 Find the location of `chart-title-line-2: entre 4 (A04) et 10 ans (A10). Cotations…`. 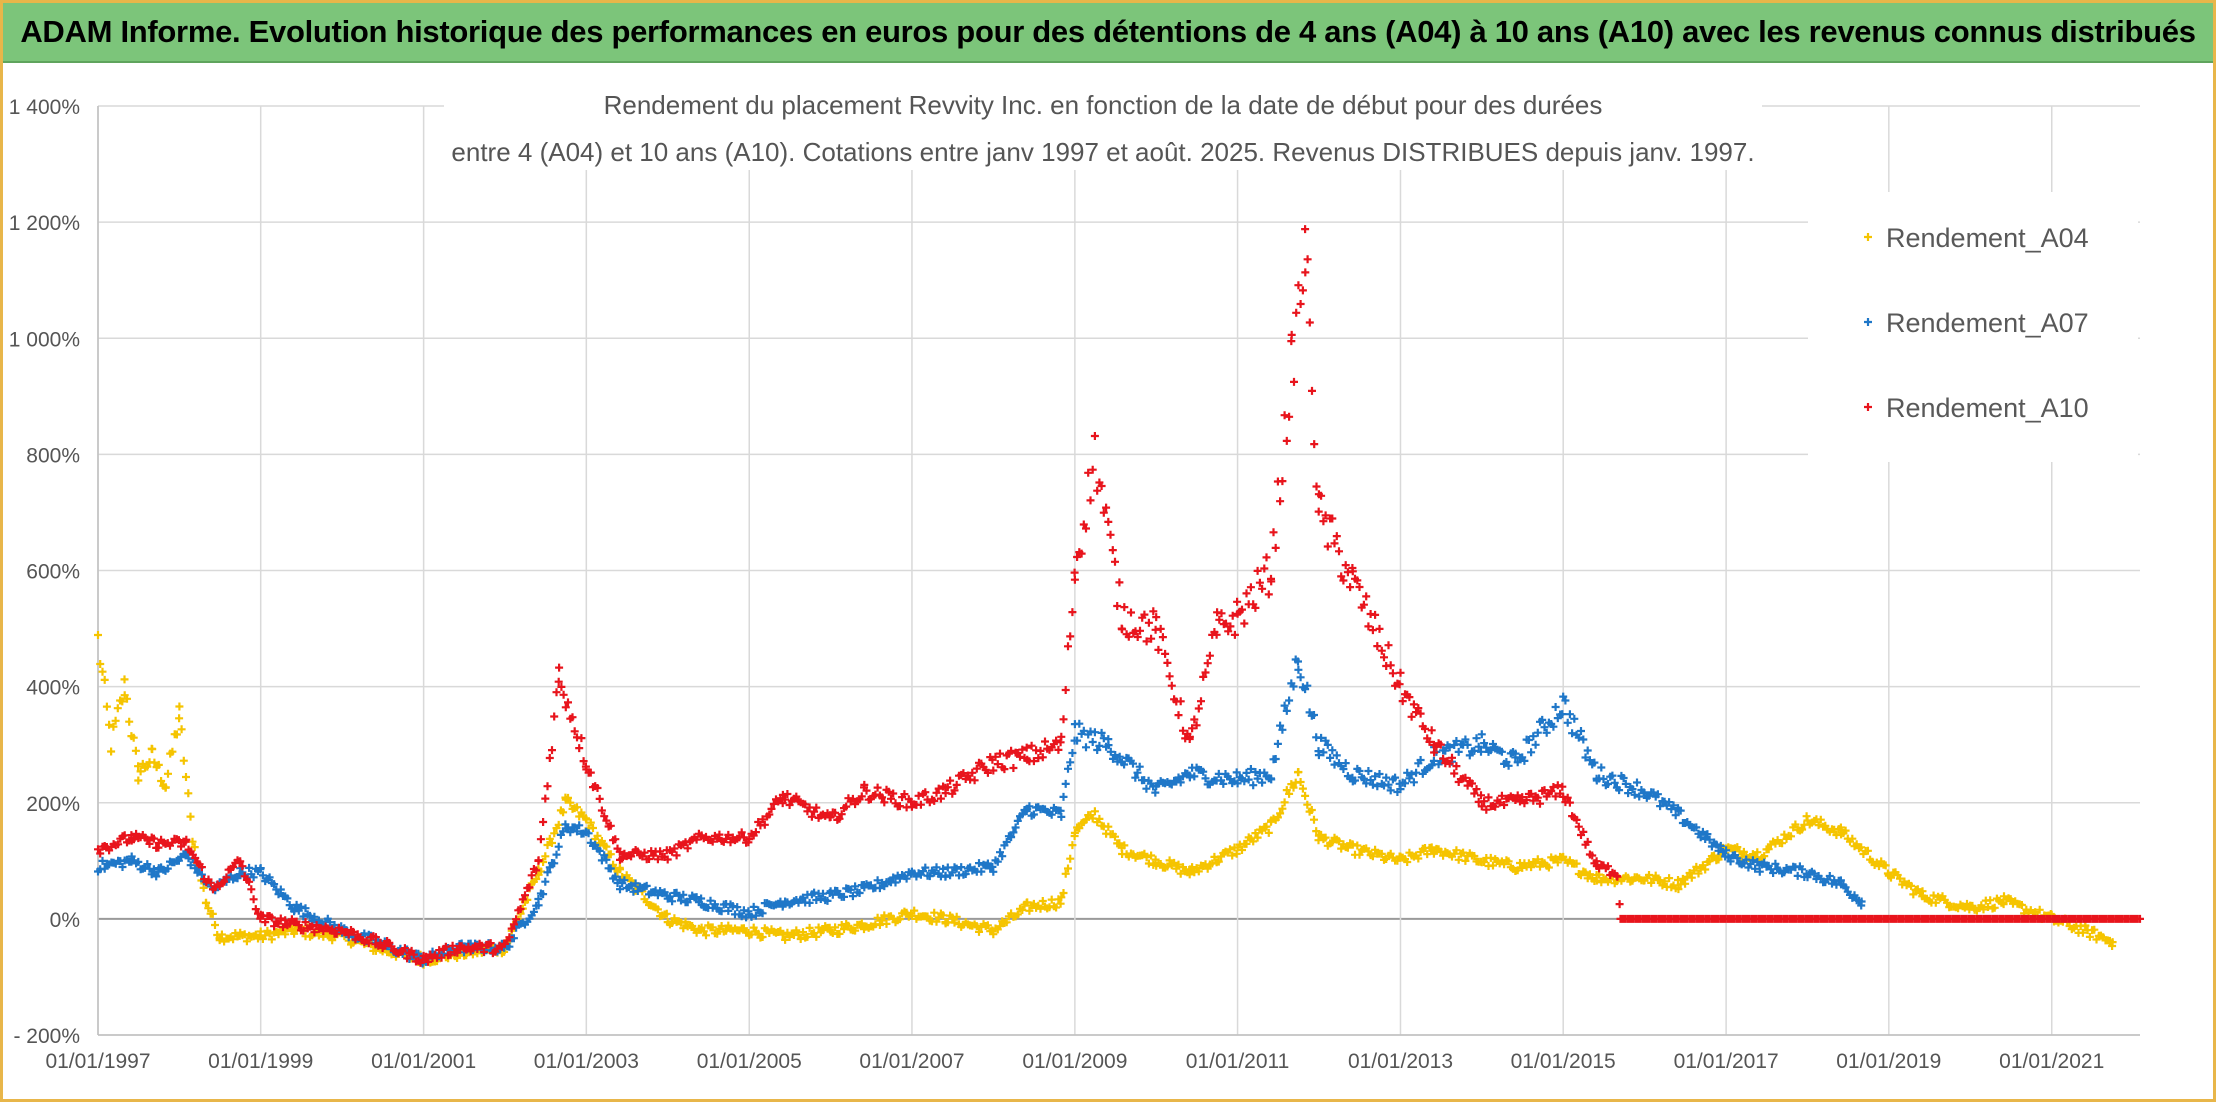

chart-title-line-2: entre 4 (A04) et 10 ans (A10). Cotations… is located at coordinates (1102, 152).